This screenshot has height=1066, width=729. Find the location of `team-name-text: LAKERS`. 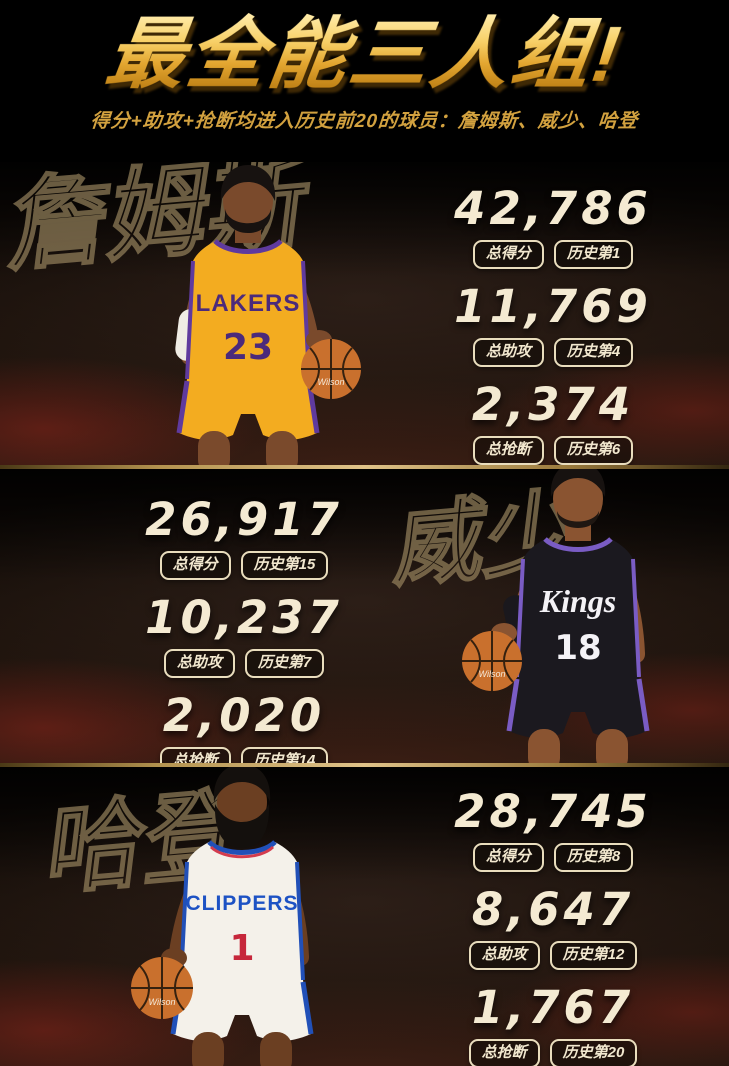

team-name-text: LAKERS is located at coordinates (248, 303).